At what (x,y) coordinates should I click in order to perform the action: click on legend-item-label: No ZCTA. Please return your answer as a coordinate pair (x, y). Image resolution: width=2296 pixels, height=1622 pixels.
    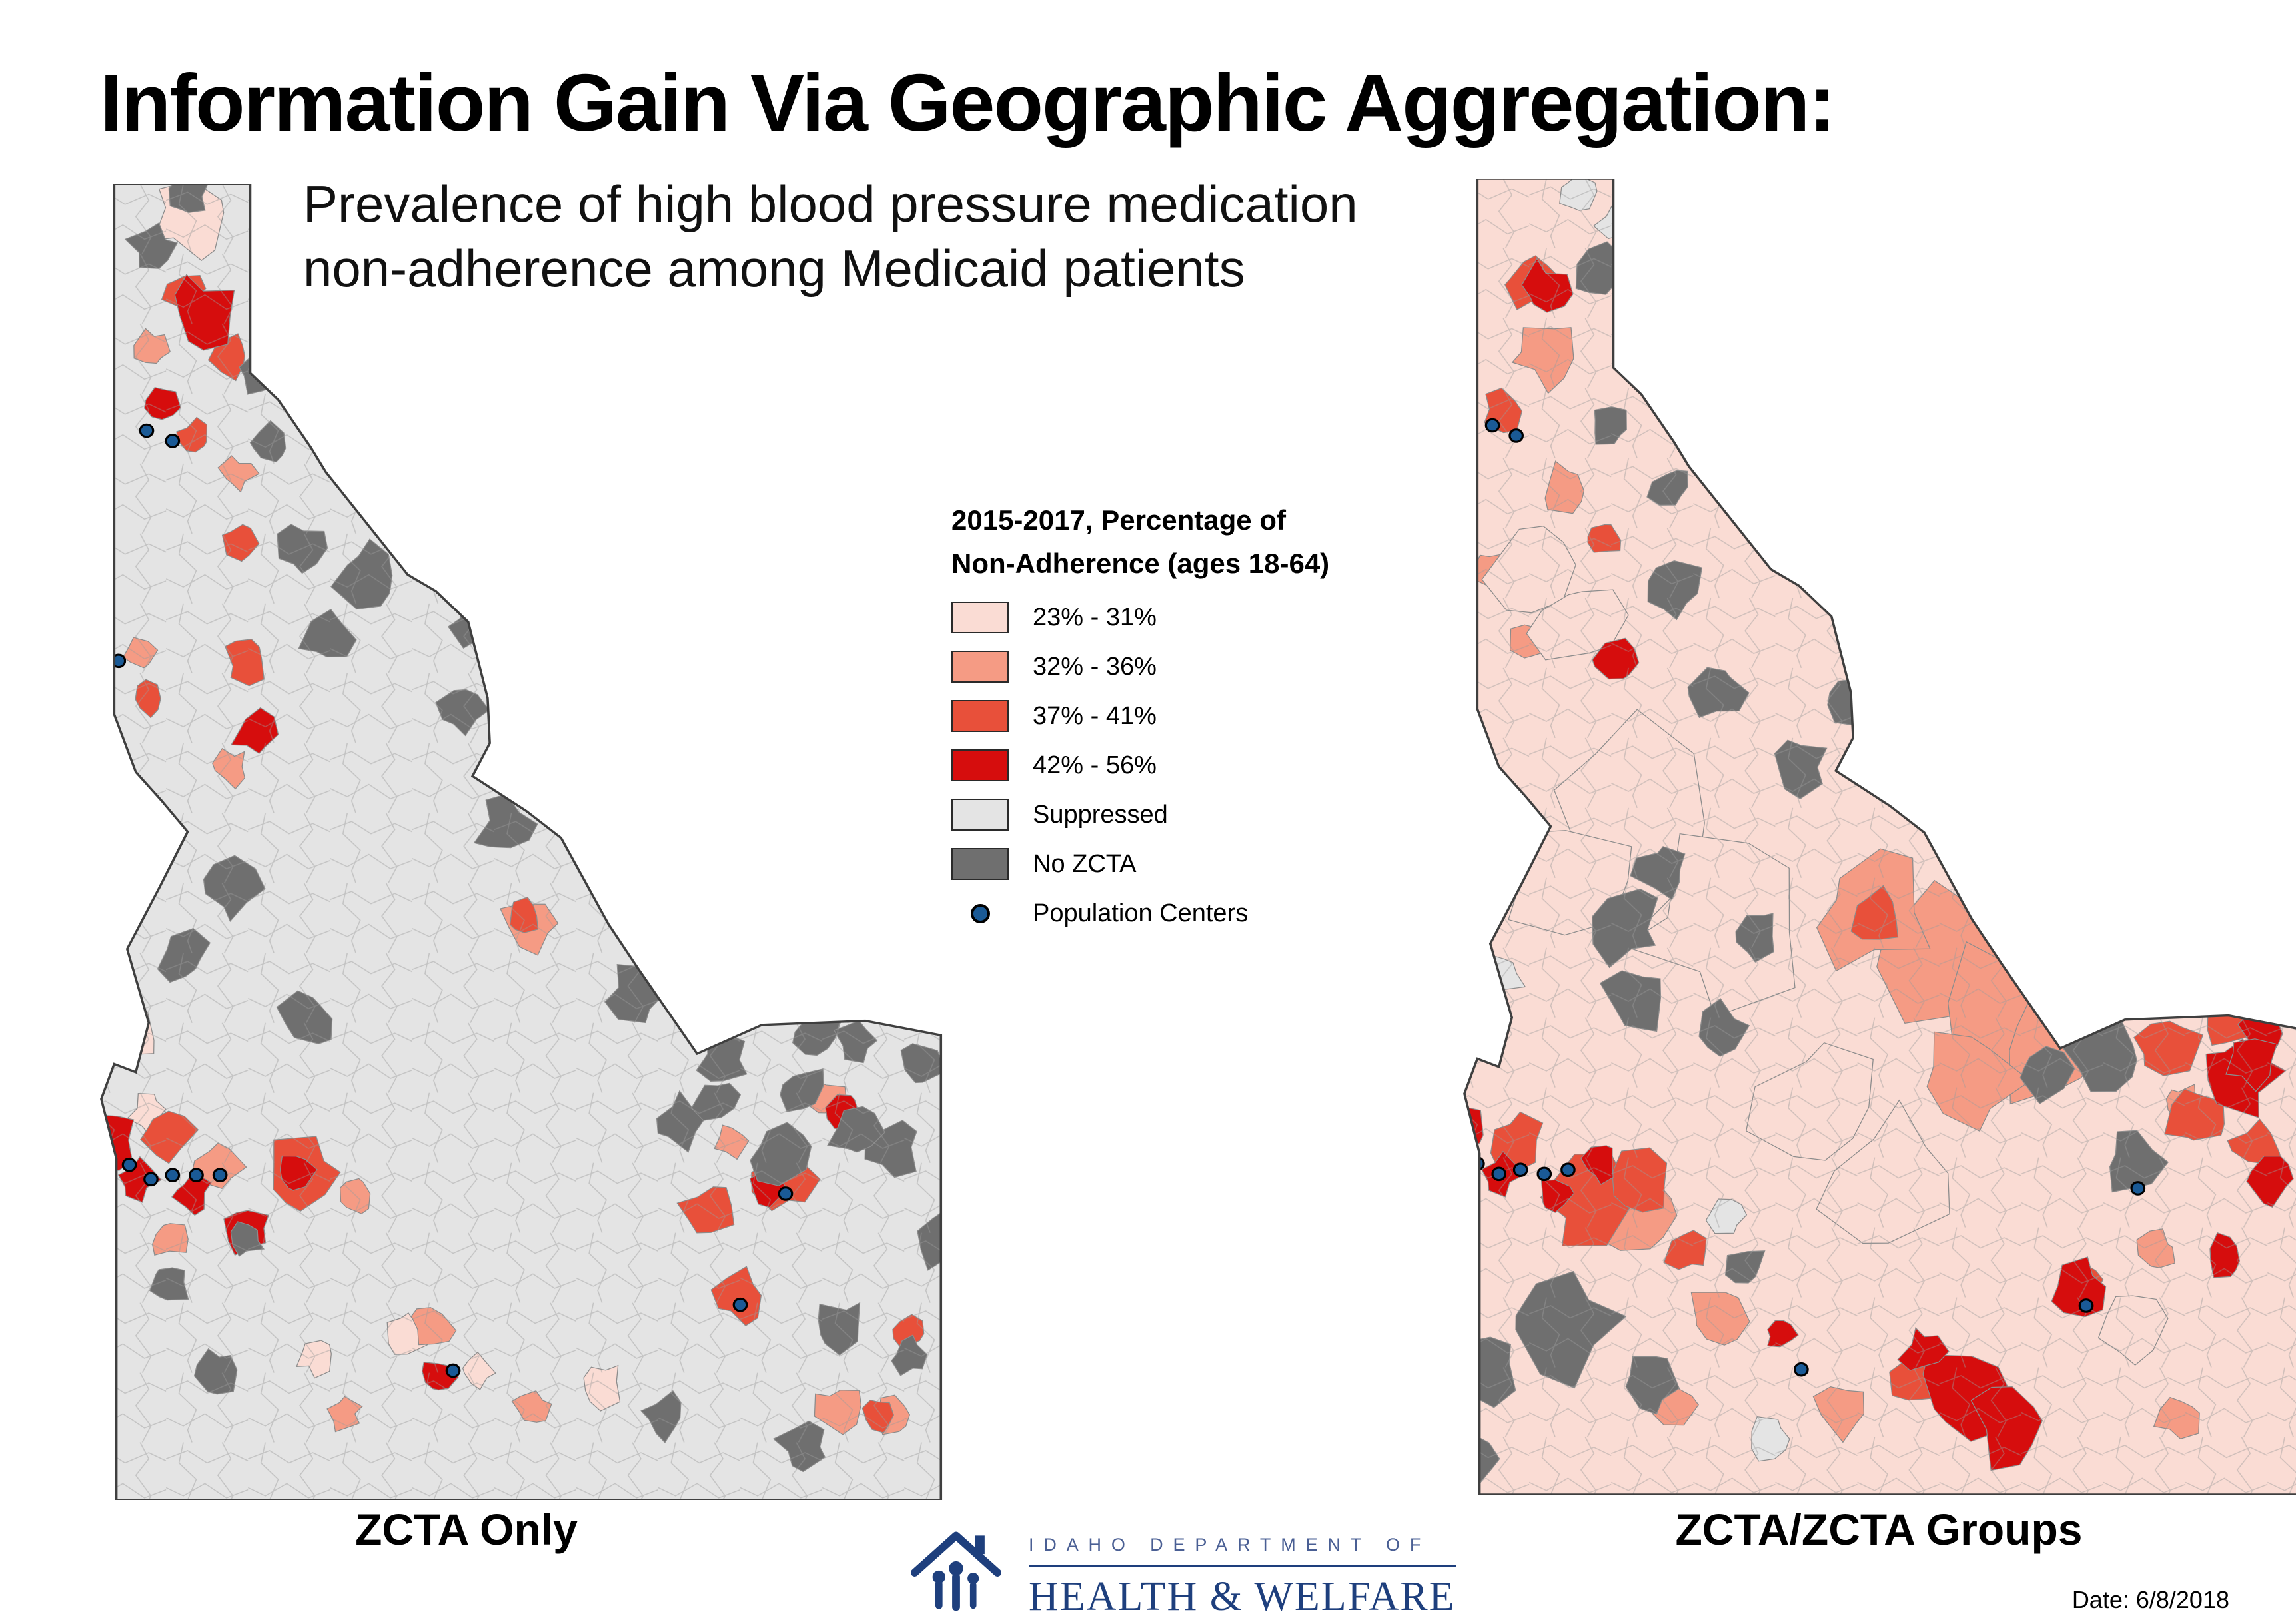
    Looking at the image, I should click on (1085, 863).